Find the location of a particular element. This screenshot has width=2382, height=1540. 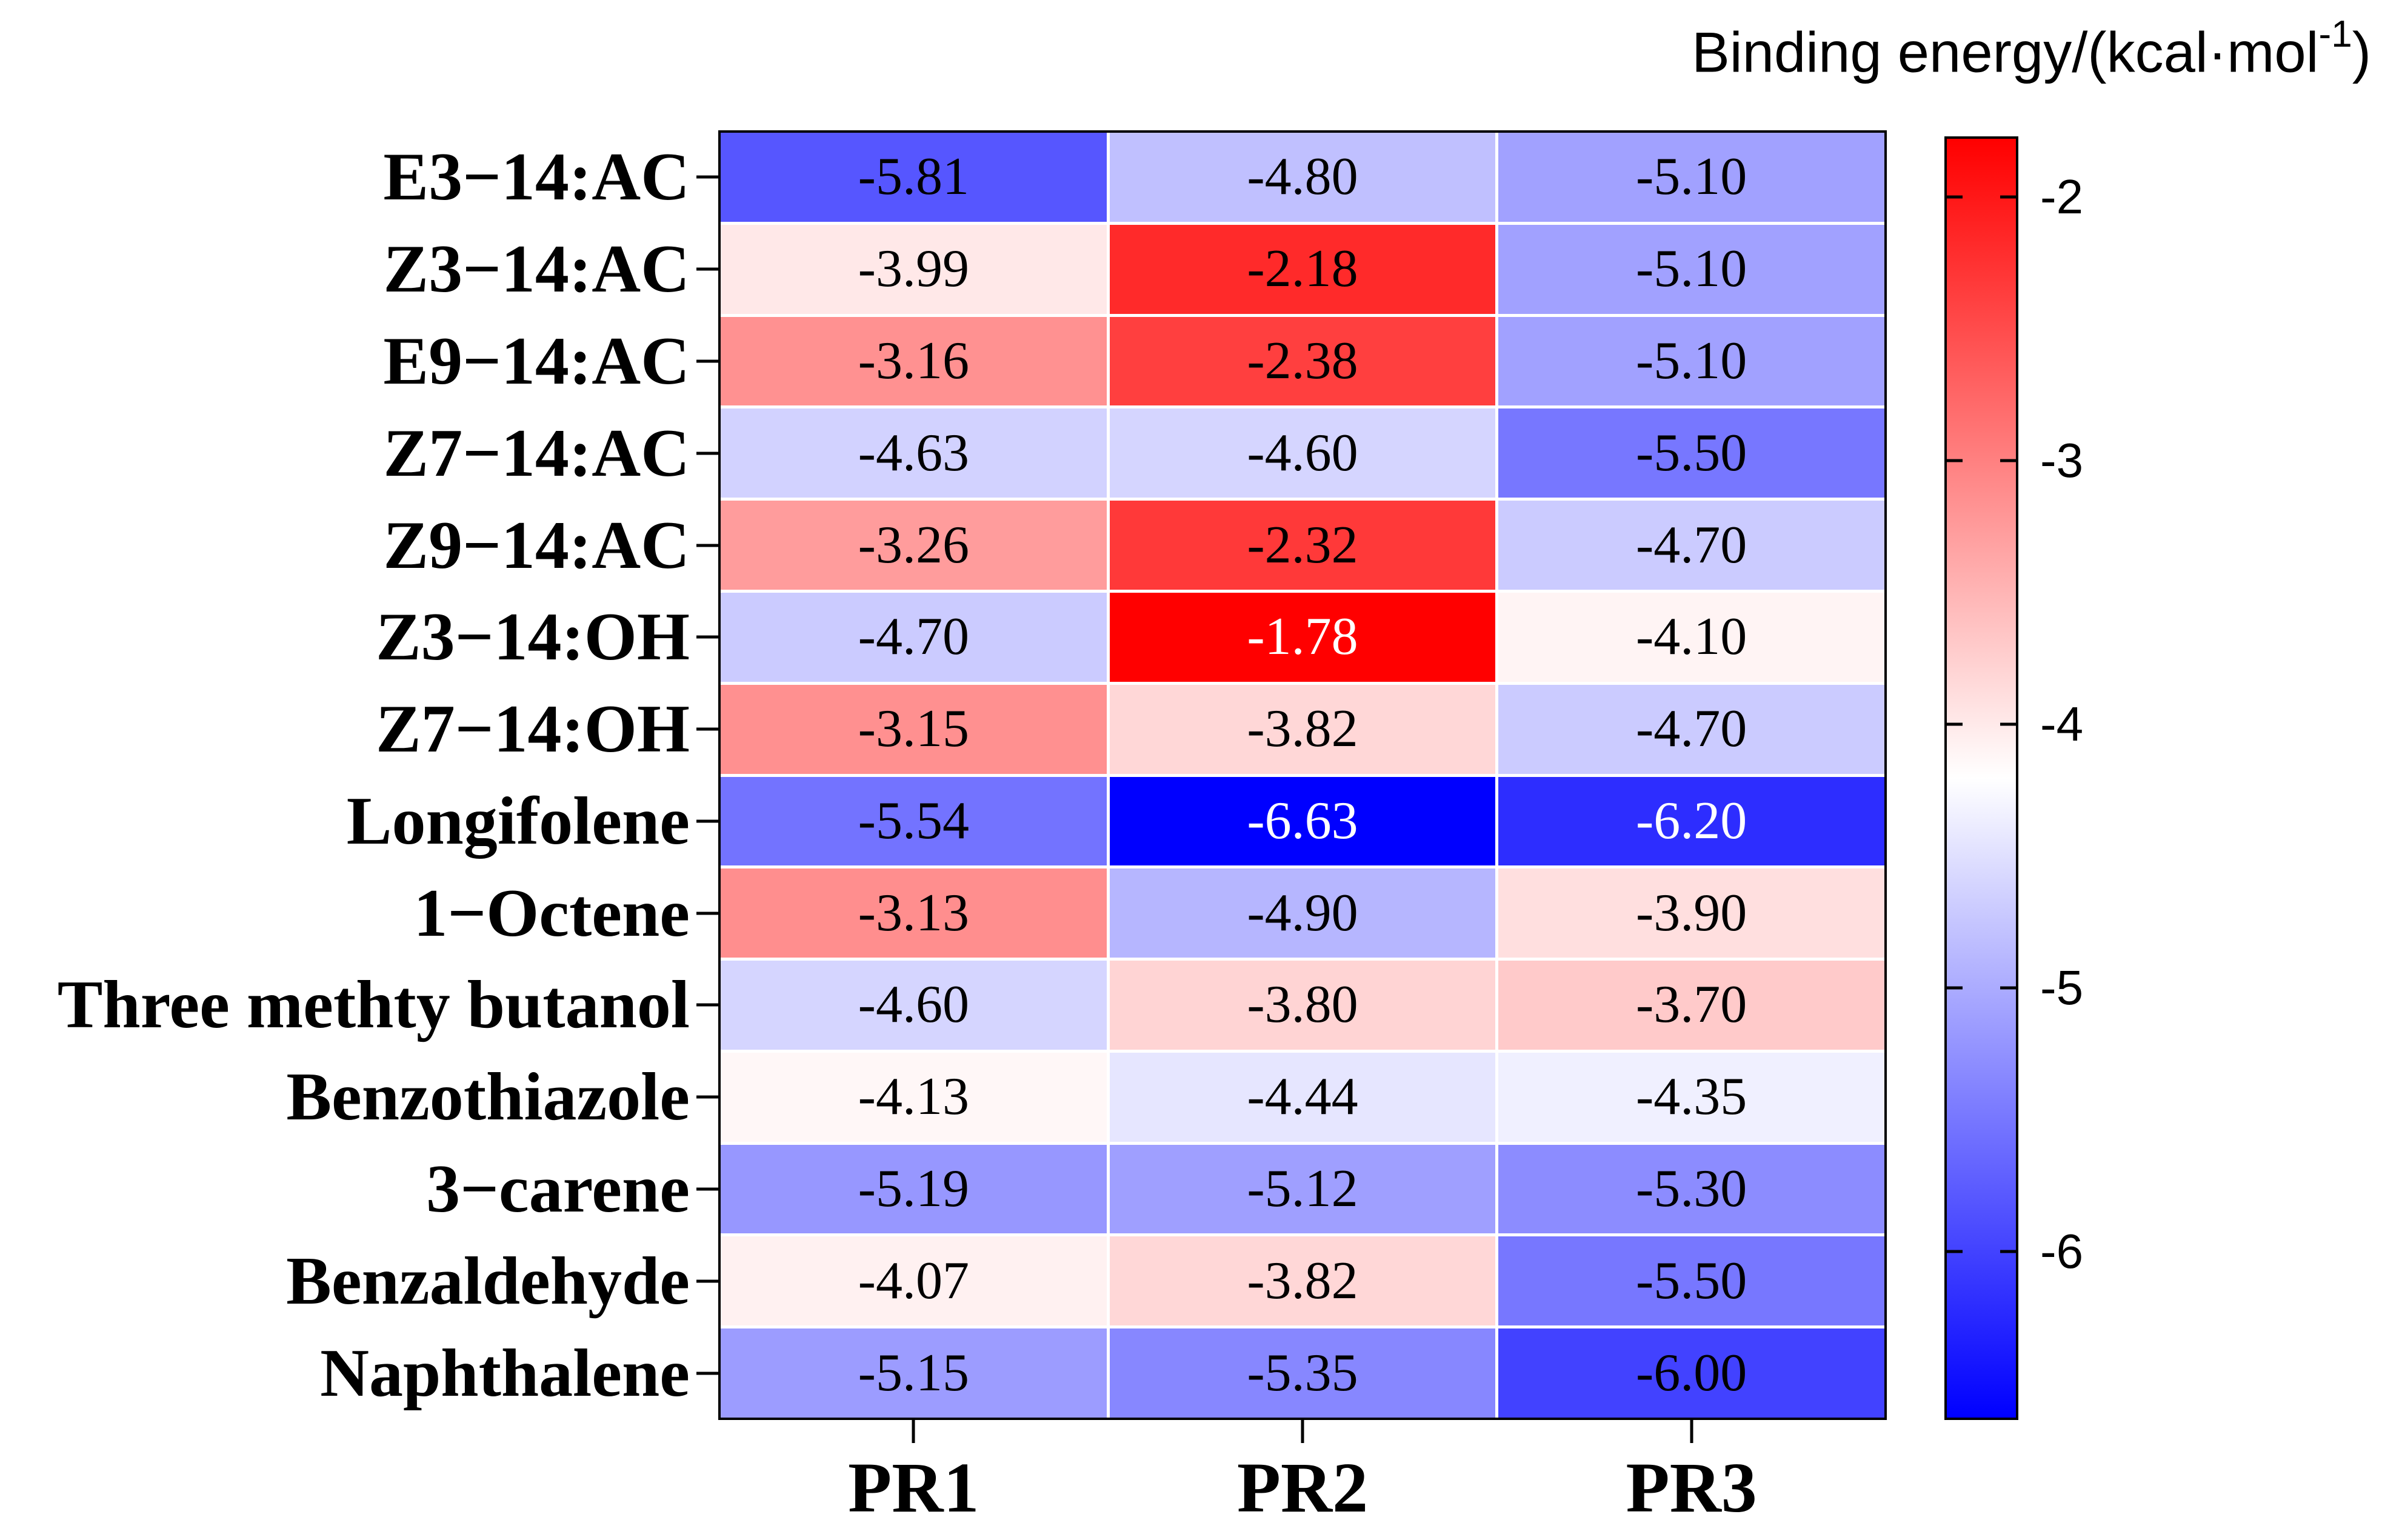

heatmap-cell: -4.44 is located at coordinates (1302, 1097).